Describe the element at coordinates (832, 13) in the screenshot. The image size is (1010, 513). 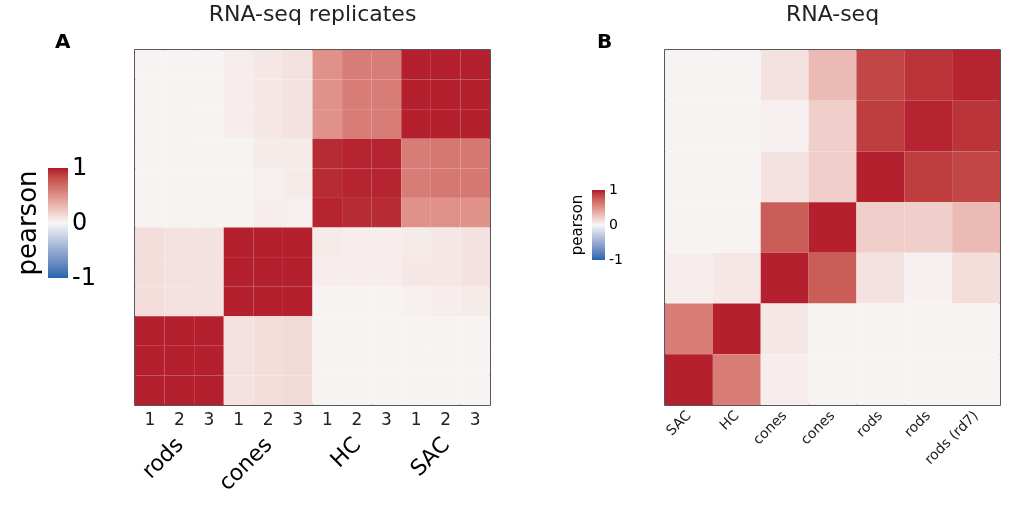
I see `chart-title: RNA-seq` at that location.